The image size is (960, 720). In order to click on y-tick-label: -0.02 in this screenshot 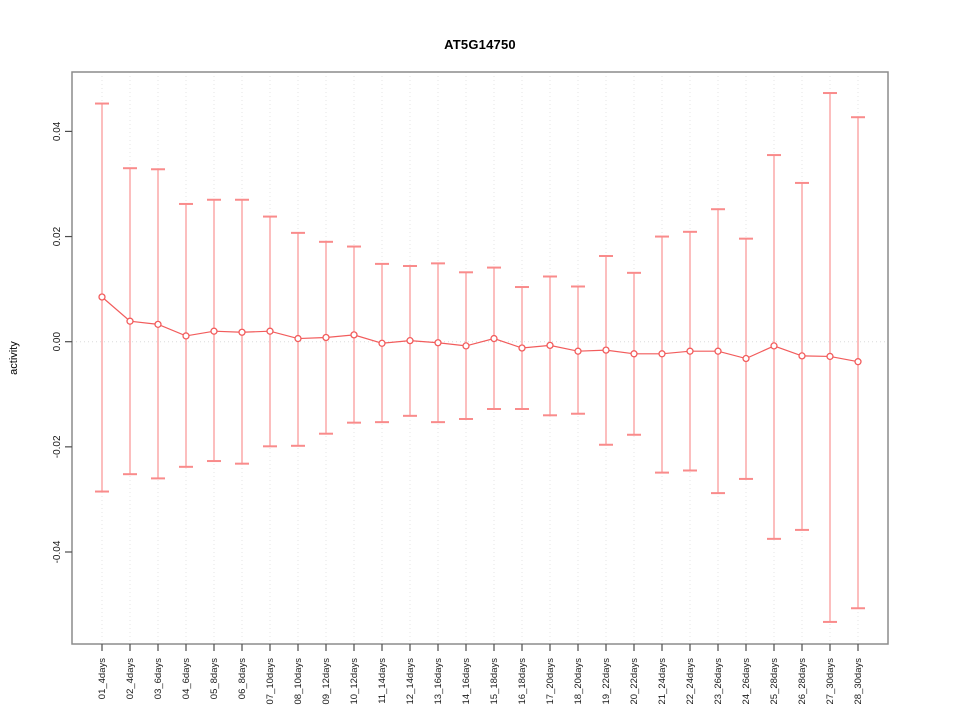, I will do `click(57, 446)`.